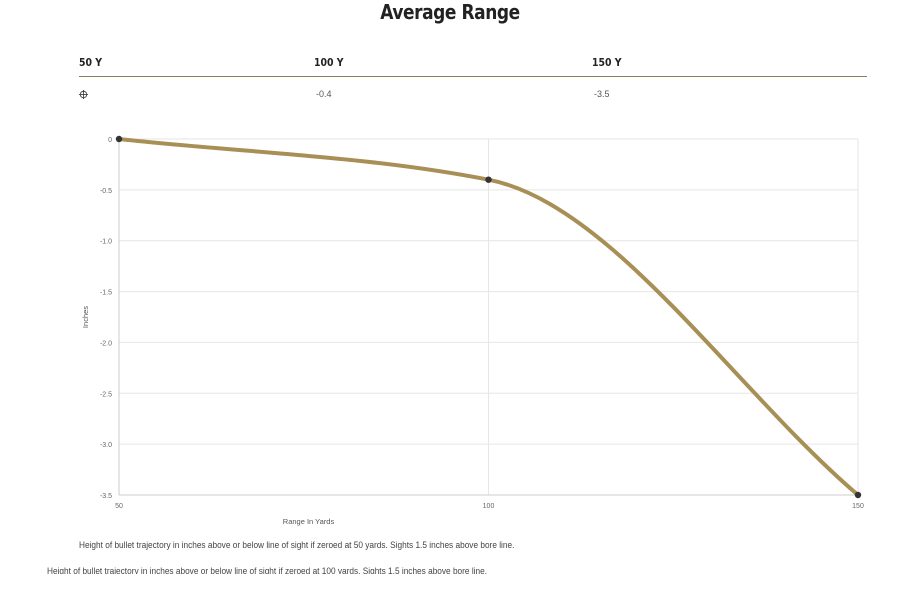 The width and height of the screenshot is (900, 611). Describe the element at coordinates (106, 293) in the screenshot. I see `y-tick-label: -1.5` at that location.